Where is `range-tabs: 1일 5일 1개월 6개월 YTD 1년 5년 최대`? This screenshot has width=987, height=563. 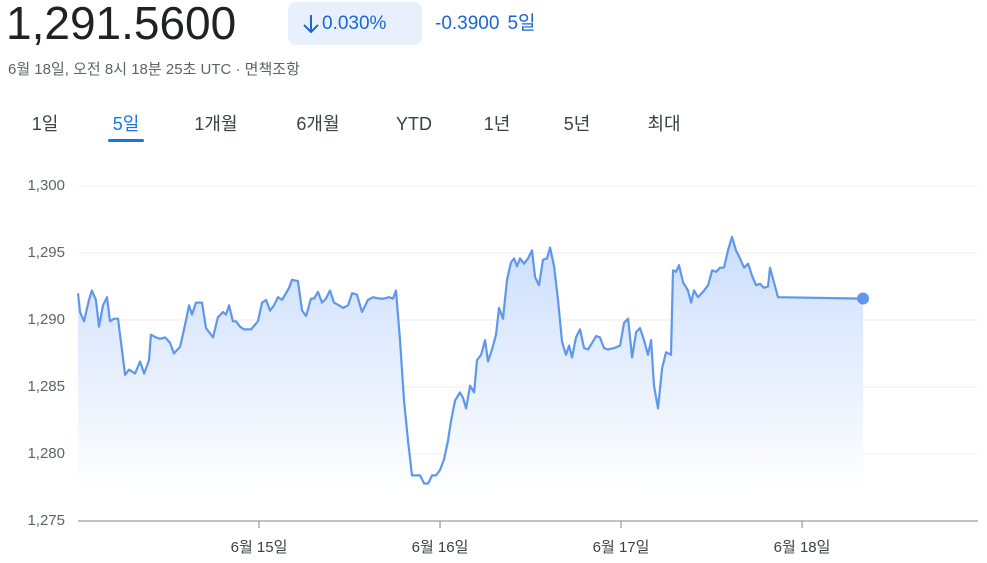 range-tabs: 1일 5일 1개월 6개월 YTD 1년 5년 최대 is located at coordinates (356, 128).